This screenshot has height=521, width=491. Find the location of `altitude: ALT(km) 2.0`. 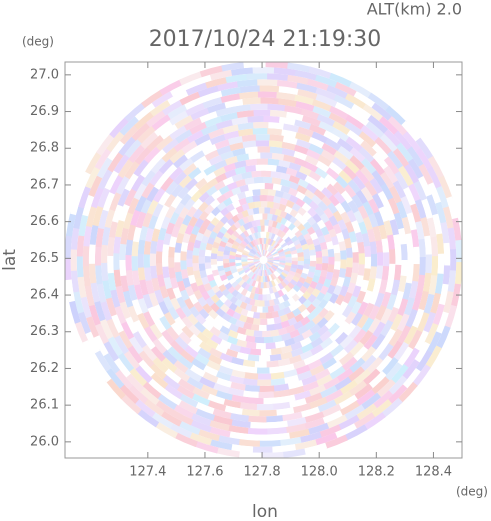

altitude: ALT(km) 2.0 is located at coordinates (414, 9).